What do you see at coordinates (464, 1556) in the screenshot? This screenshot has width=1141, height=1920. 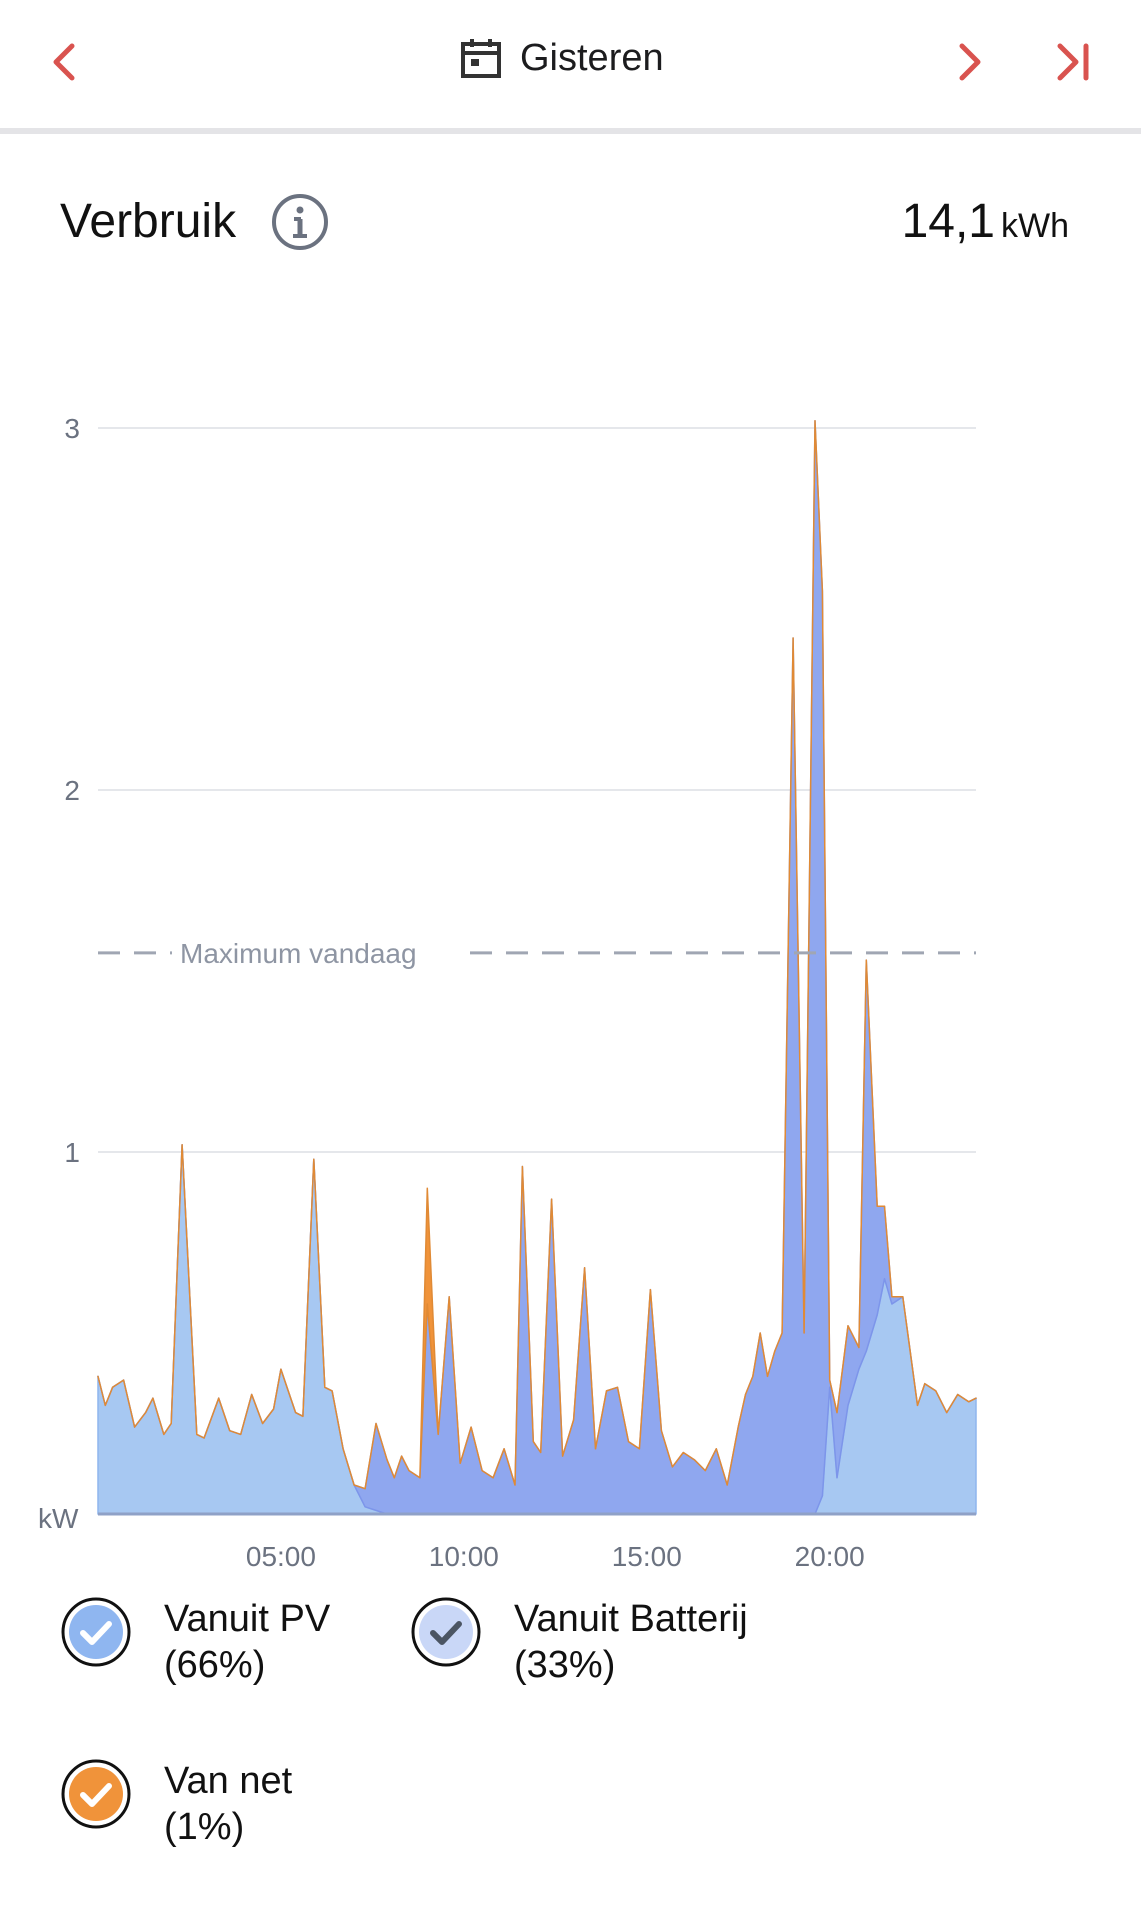 I see `x-tick-label: 10:00` at bounding box center [464, 1556].